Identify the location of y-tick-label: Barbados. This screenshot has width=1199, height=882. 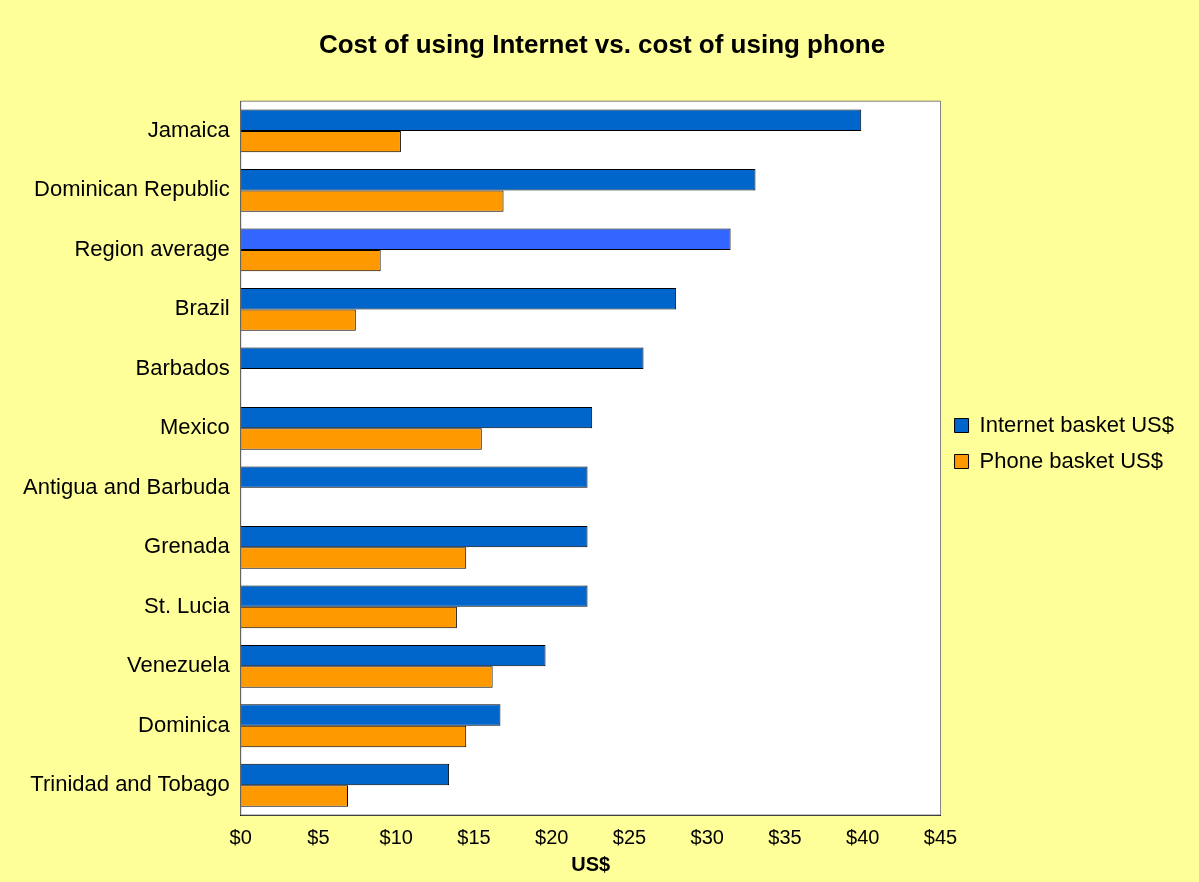
(182, 367).